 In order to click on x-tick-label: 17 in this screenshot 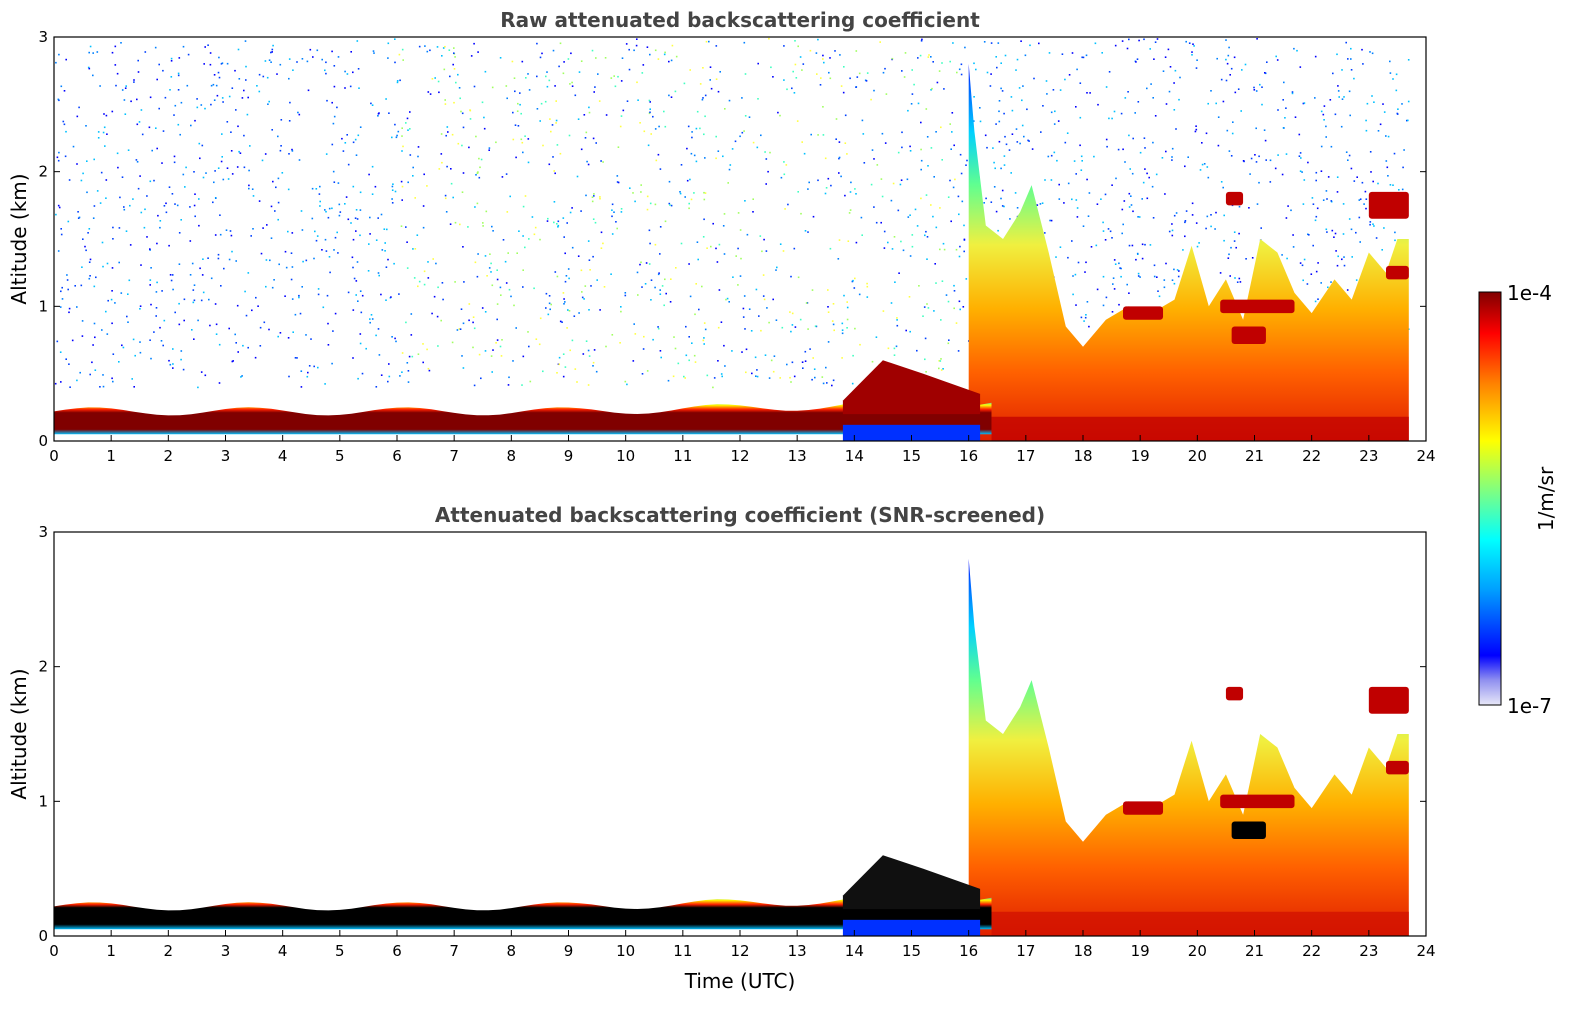, I will do `click(1025, 951)`.